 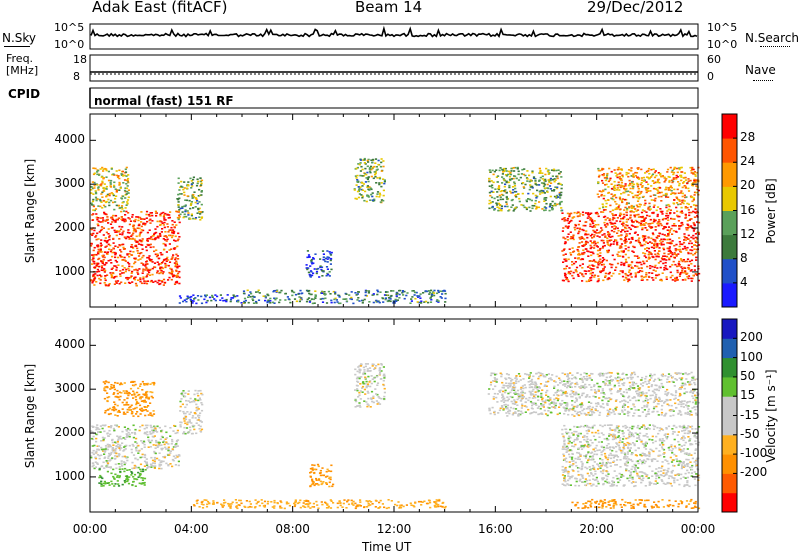 I want to click on nave-legend-line, so click(x=763, y=80).